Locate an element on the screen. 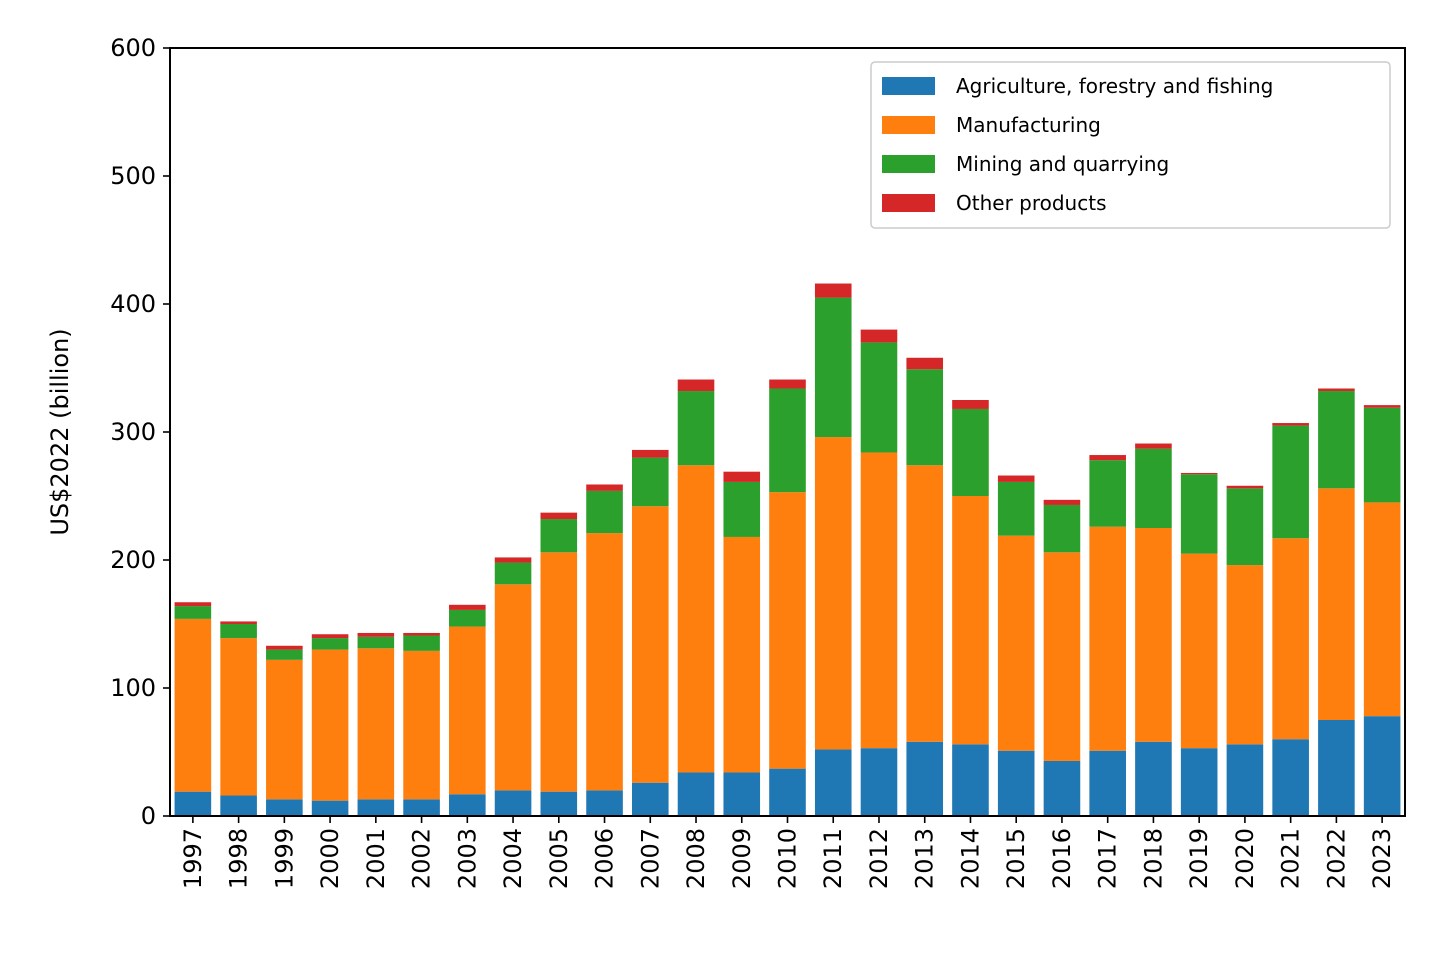  y-tick-label: 100 is located at coordinates (133, 688).